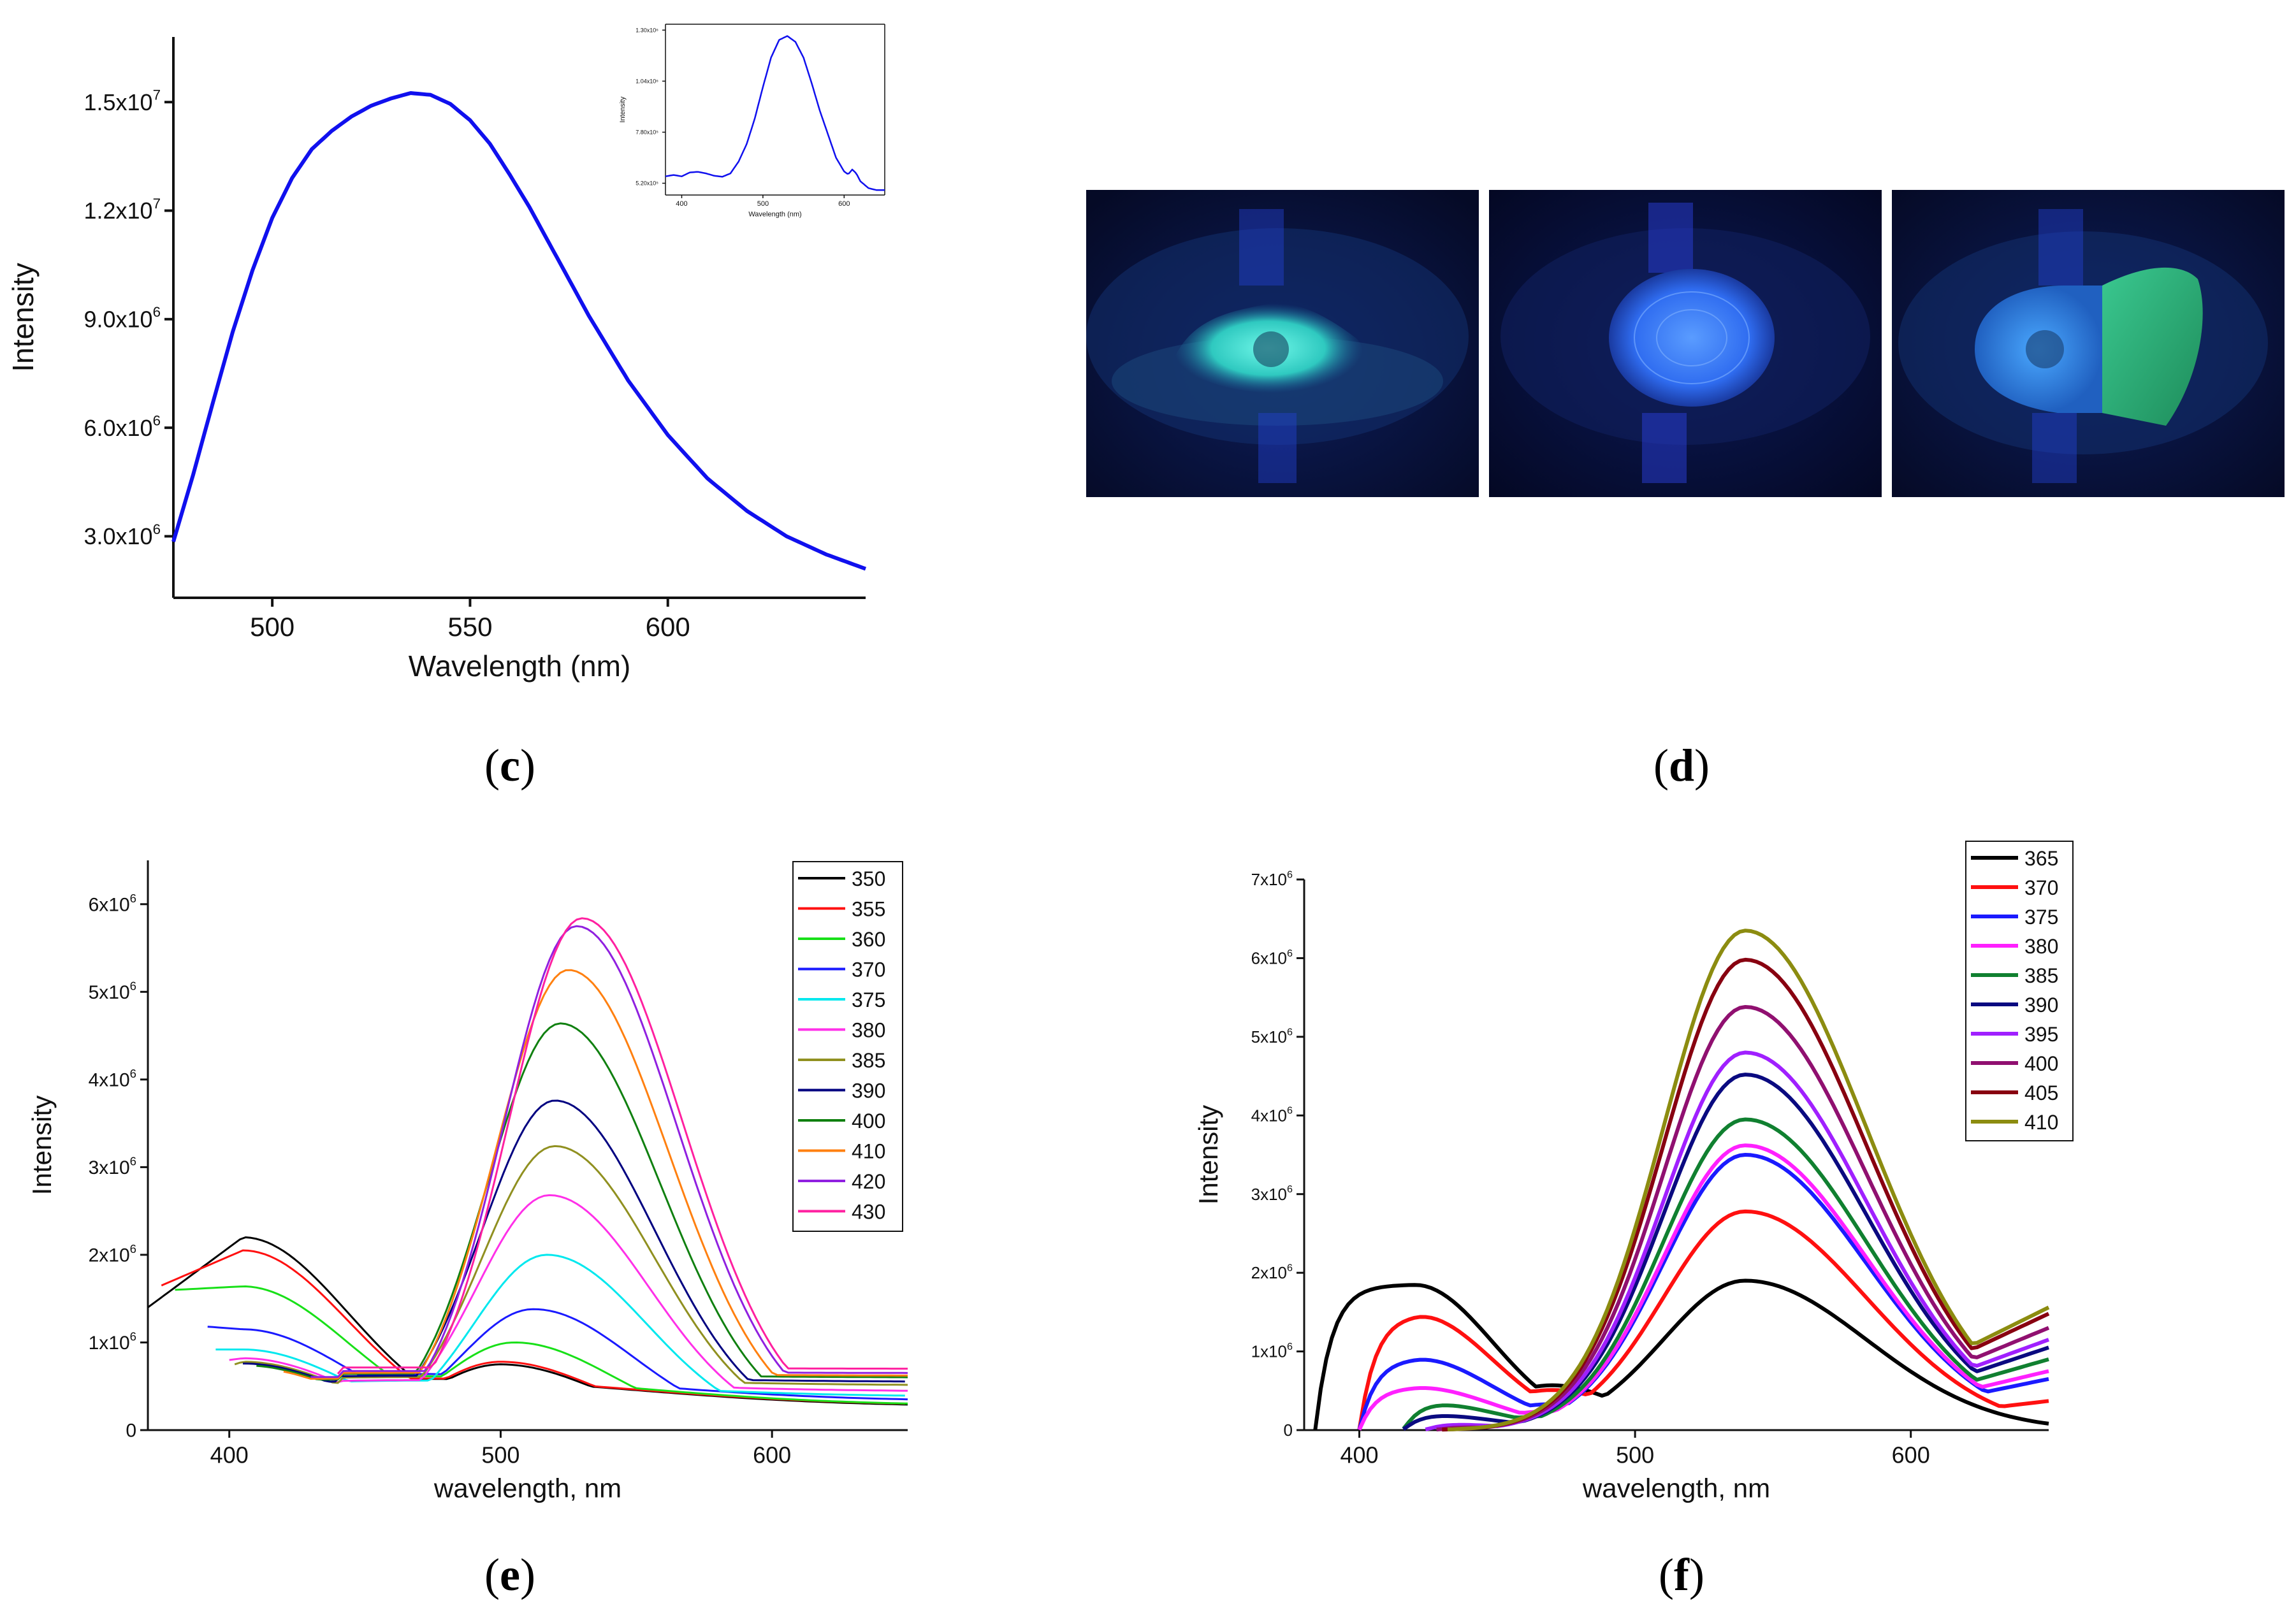 Image resolution: width=2296 pixels, height=1606 pixels. I want to click on panel-label-f: (f), so click(1681, 1575).